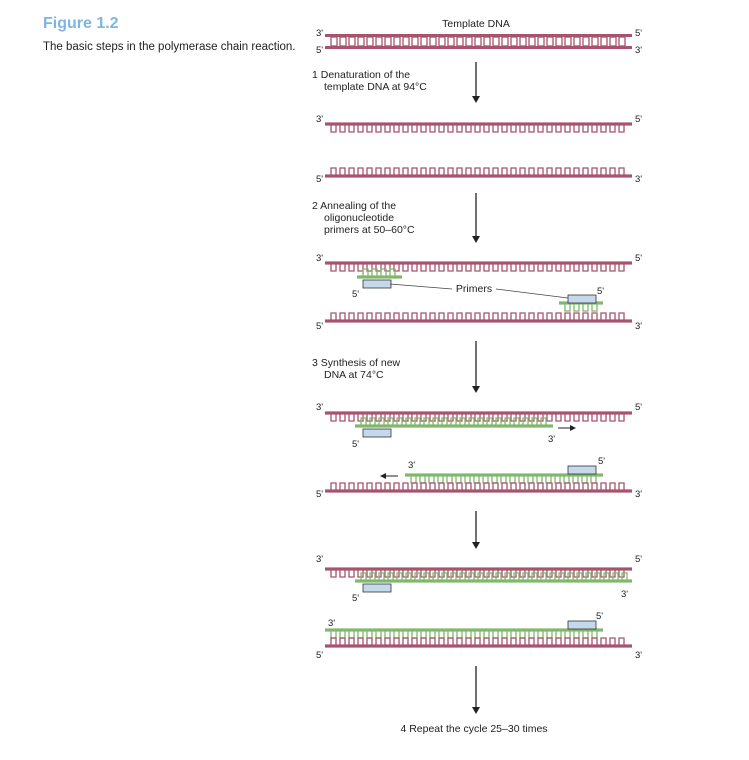 The width and height of the screenshot is (749, 760). What do you see at coordinates (476, 530) in the screenshot?
I see `products-arrow` at bounding box center [476, 530].